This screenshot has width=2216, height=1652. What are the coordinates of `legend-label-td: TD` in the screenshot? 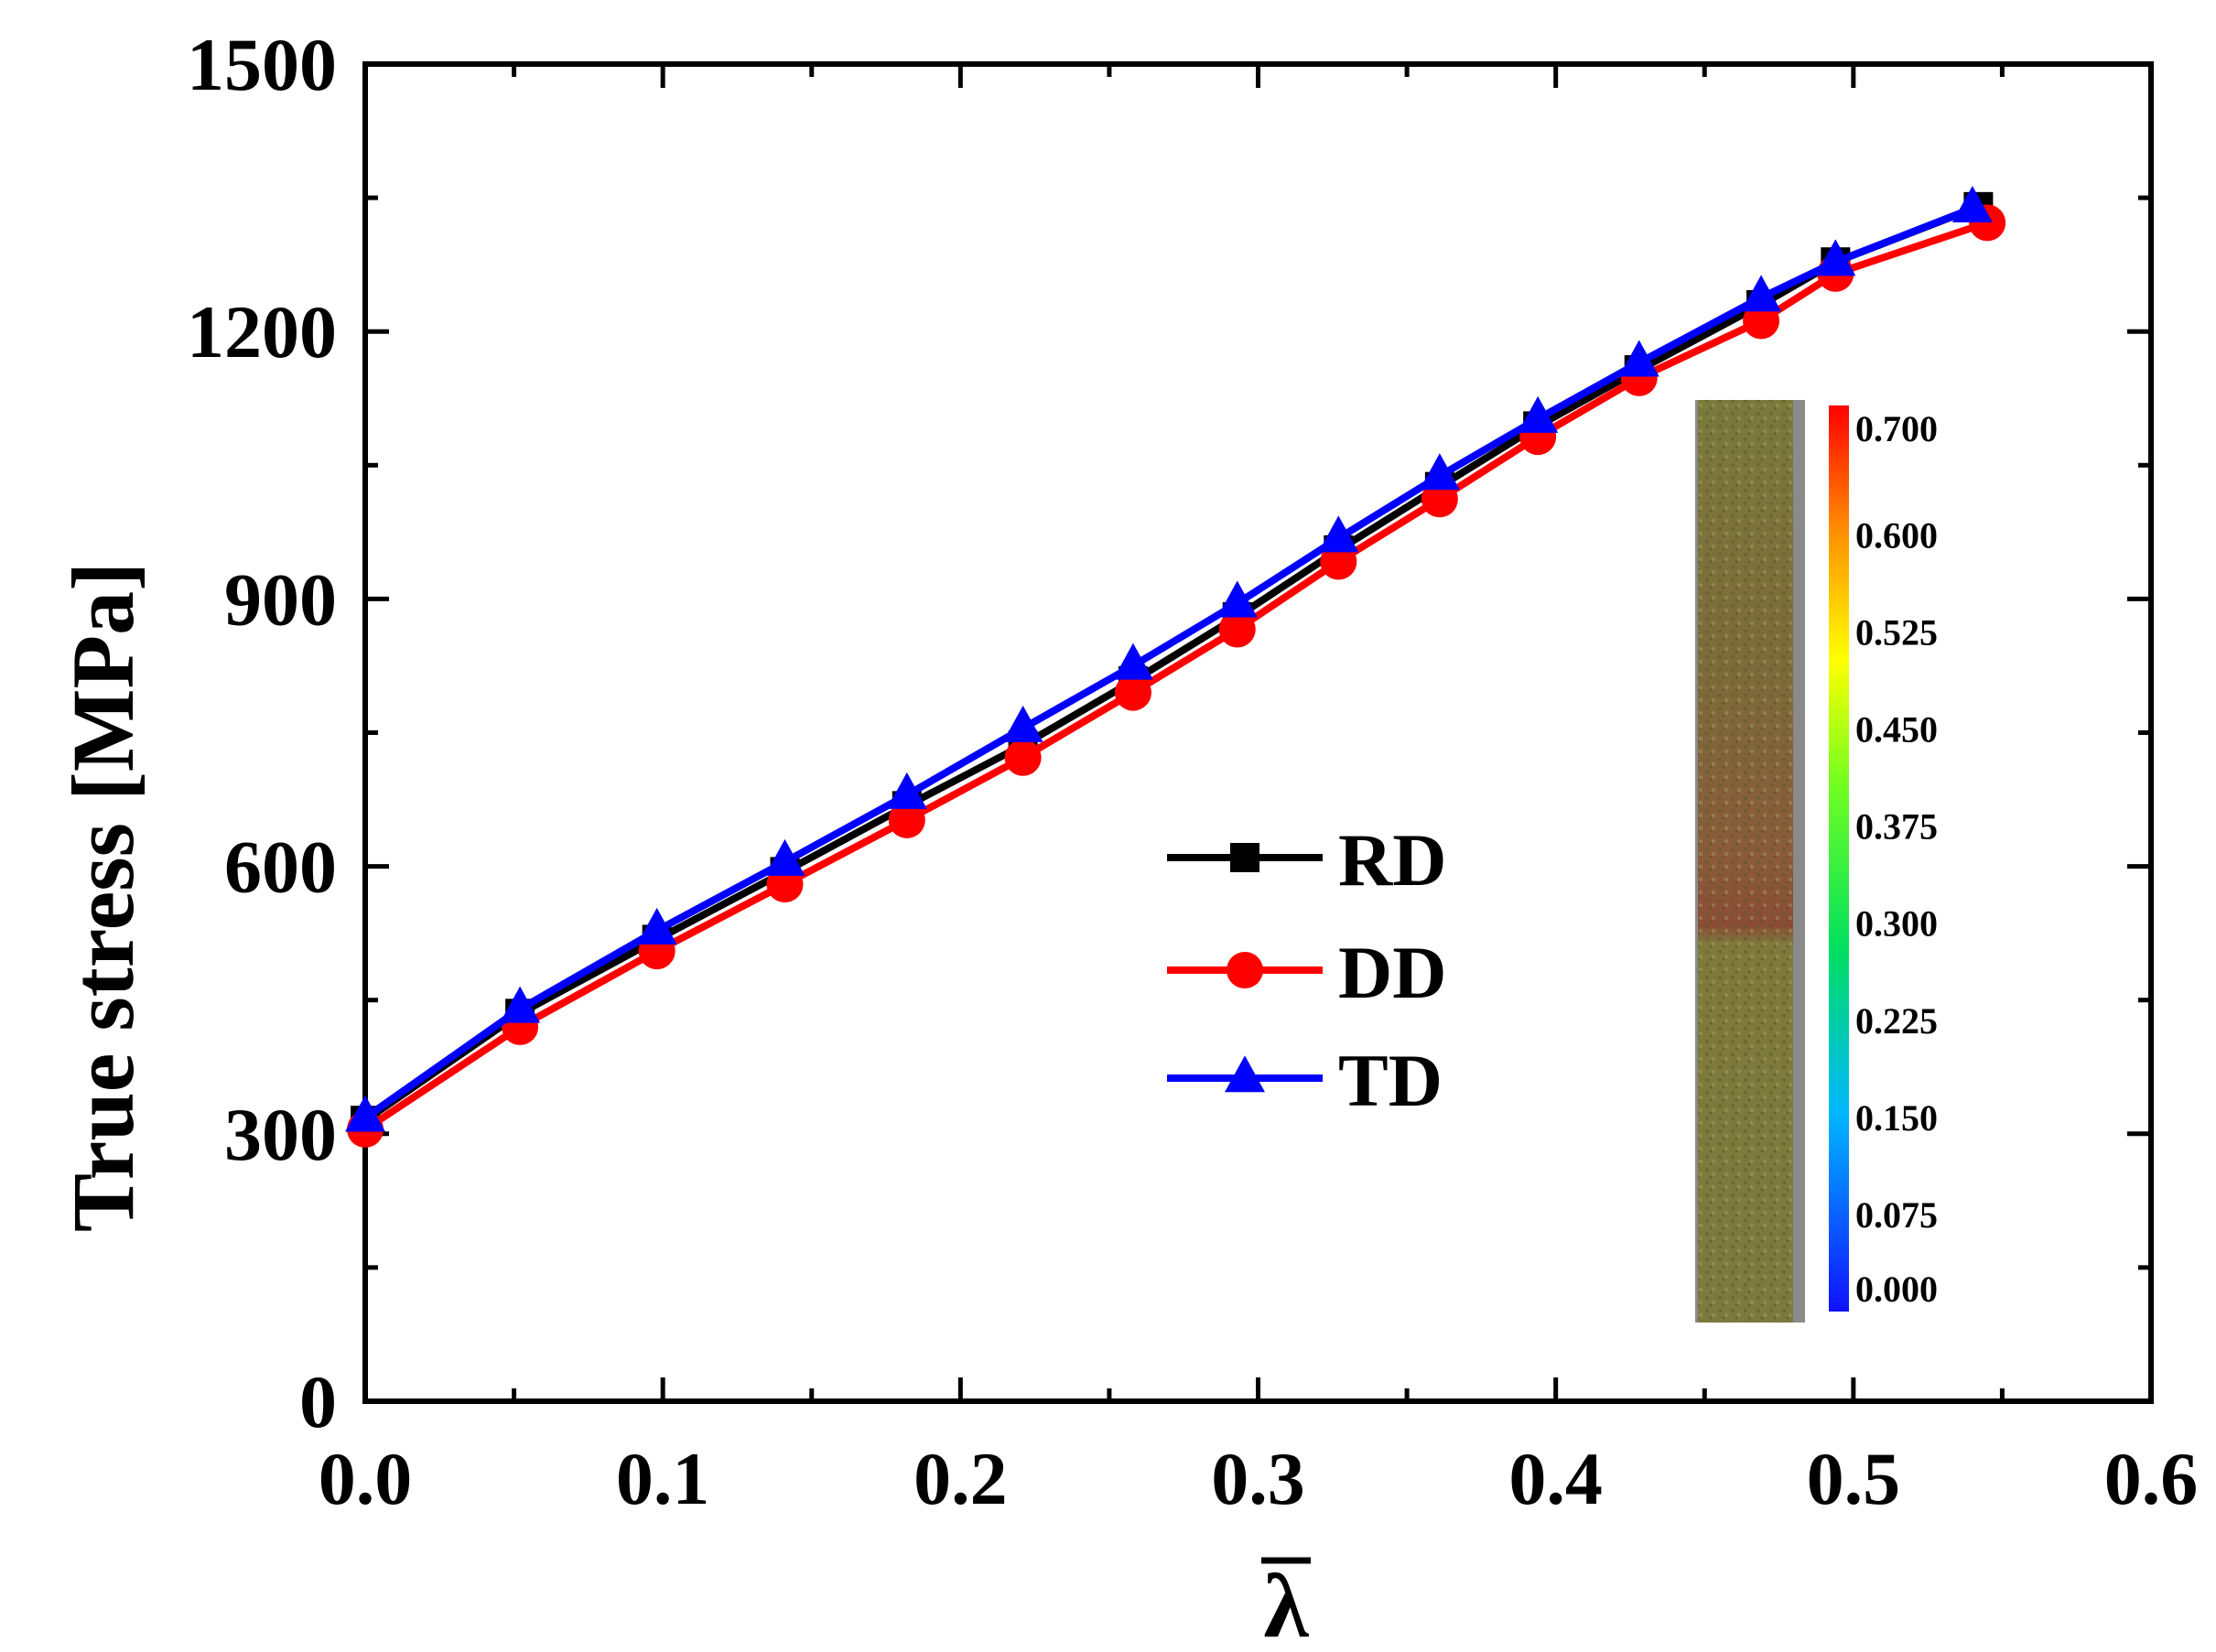 It's located at (1390, 1080).